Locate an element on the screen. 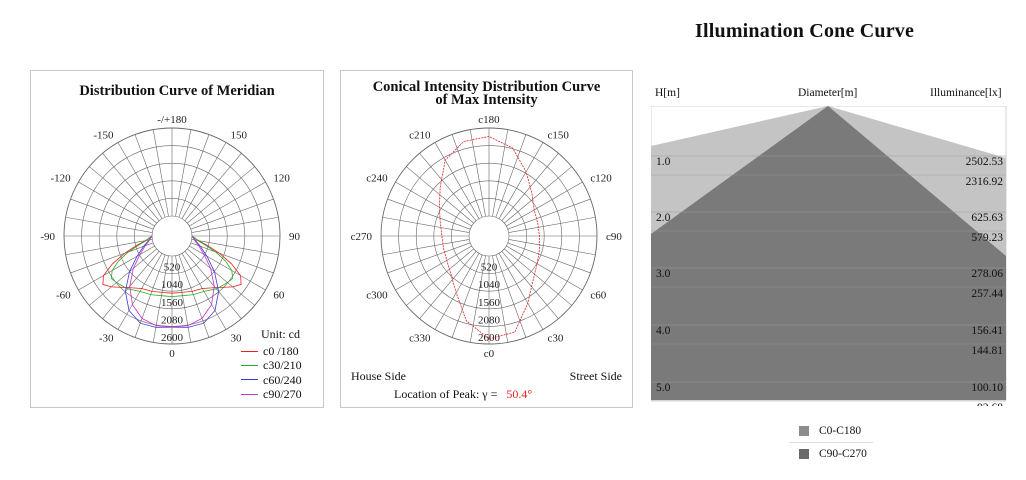 This screenshot has height=480, width=1026. page-title: Illumination Cone Curve is located at coordinates (805, 31).